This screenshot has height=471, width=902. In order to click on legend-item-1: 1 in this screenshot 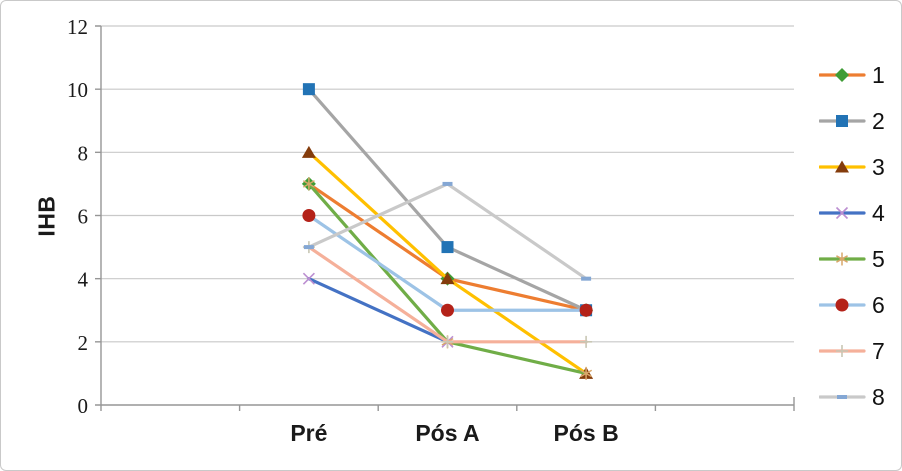, I will do `click(852, 75)`.